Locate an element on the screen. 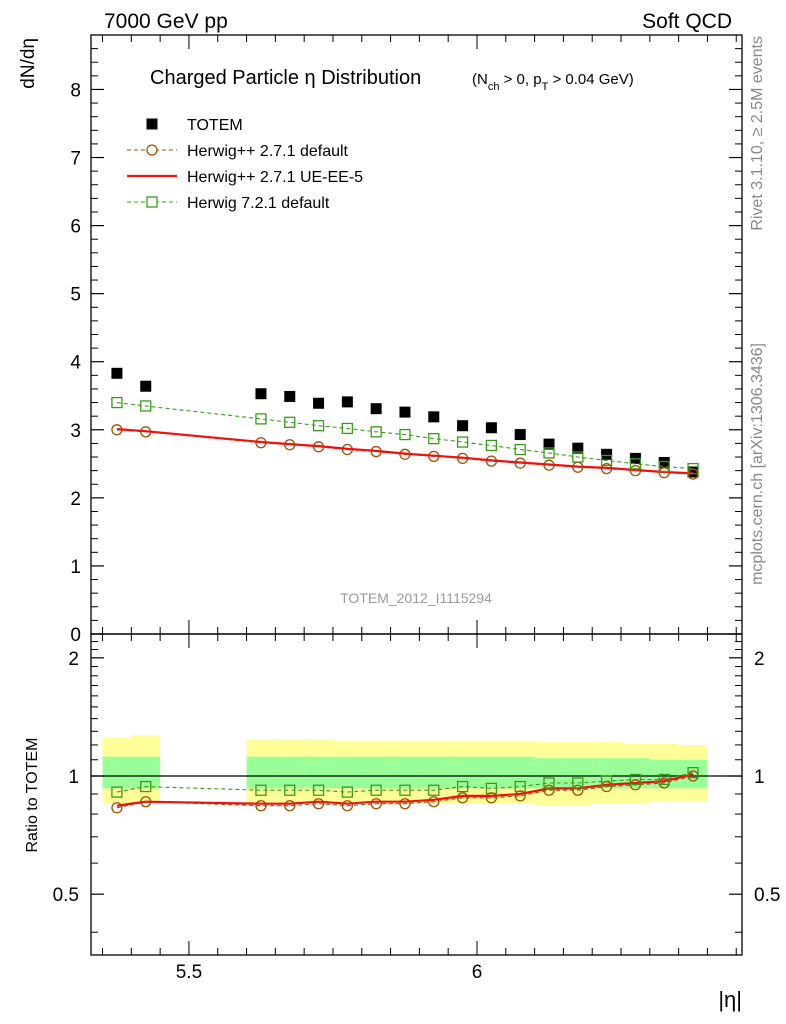 This screenshot has height=1024, width=786. legend-item: Herwig++ 2.7.1 UE-EE-5 is located at coordinates (245, 177).